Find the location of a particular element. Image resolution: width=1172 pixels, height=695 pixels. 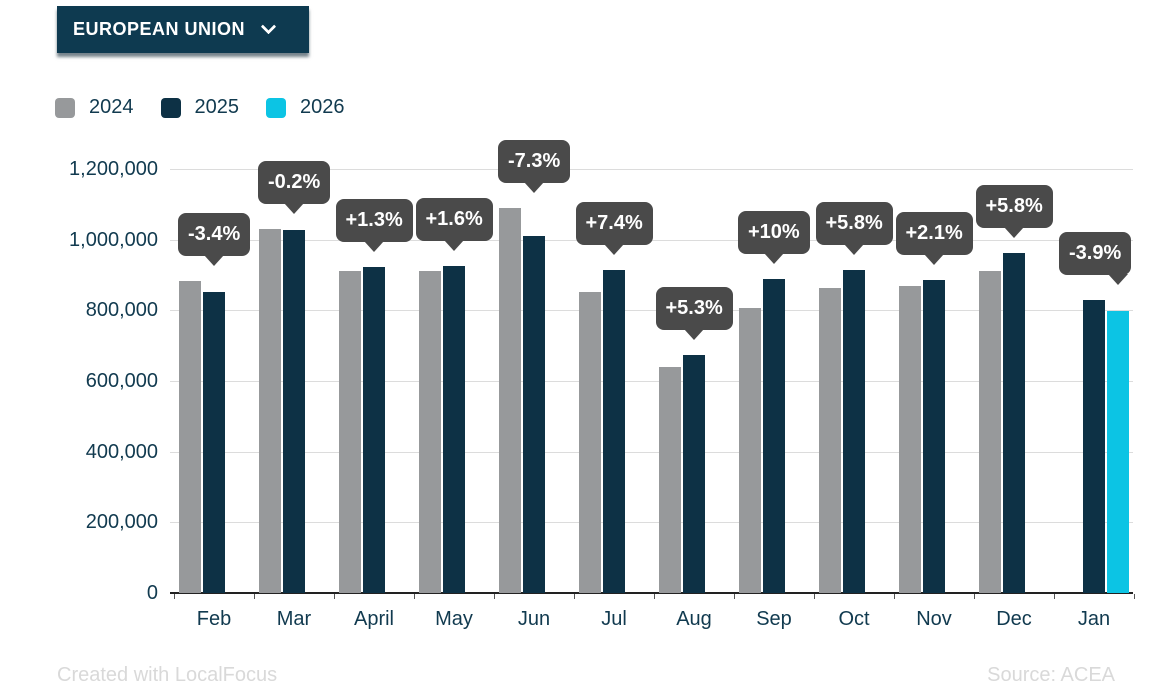

tooltip-arrow-april is located at coordinates (374, 247).